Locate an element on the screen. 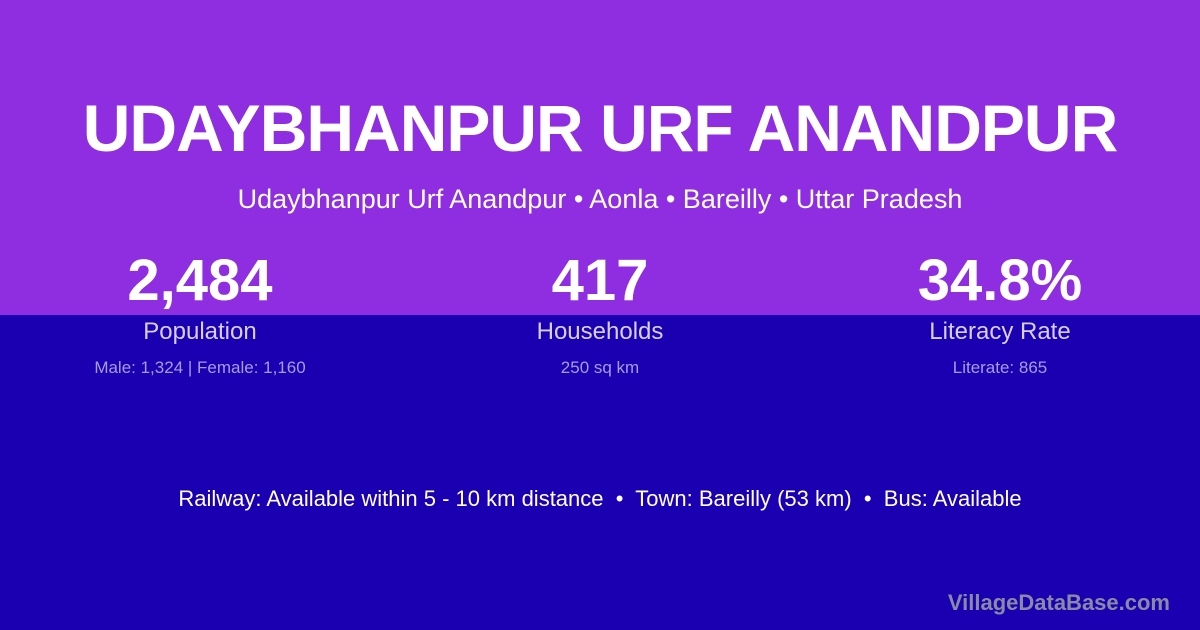 This screenshot has width=1200, height=630. stat-label: Population is located at coordinates (200, 331).